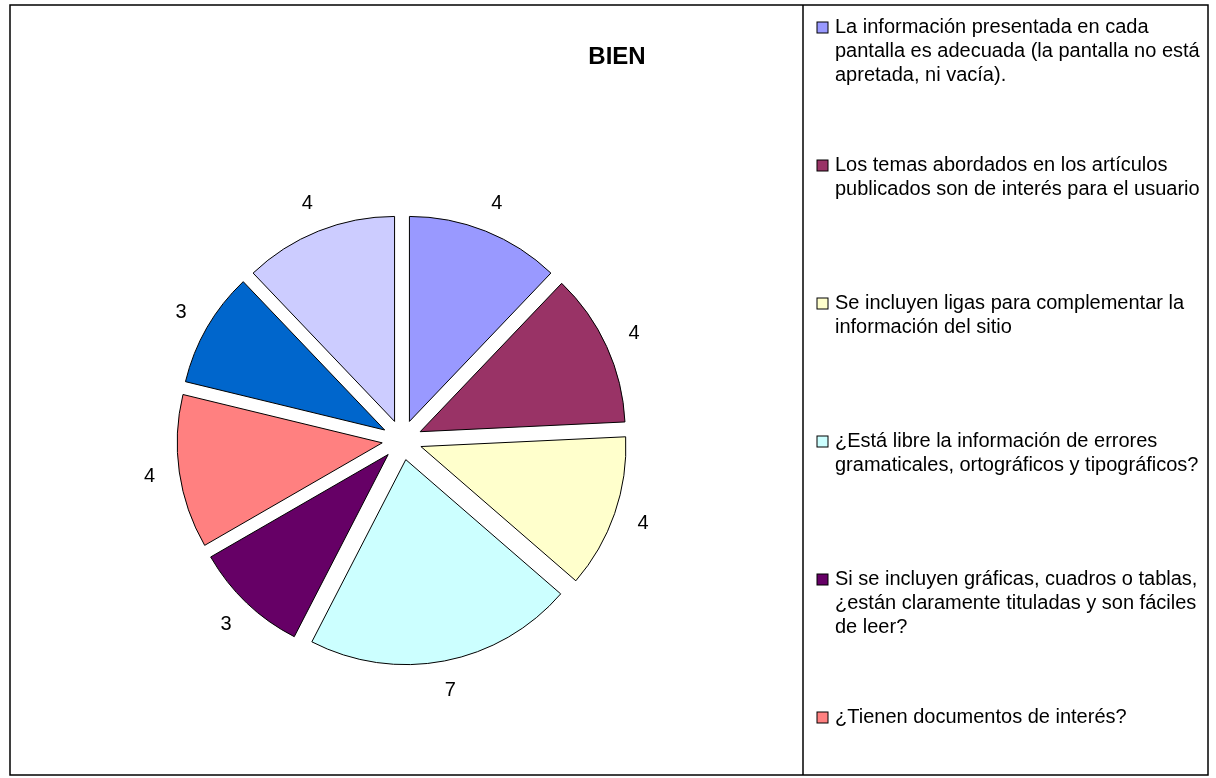 The image size is (1216, 778). What do you see at coordinates (617, 55) in the screenshot?
I see `text: BIEN` at bounding box center [617, 55].